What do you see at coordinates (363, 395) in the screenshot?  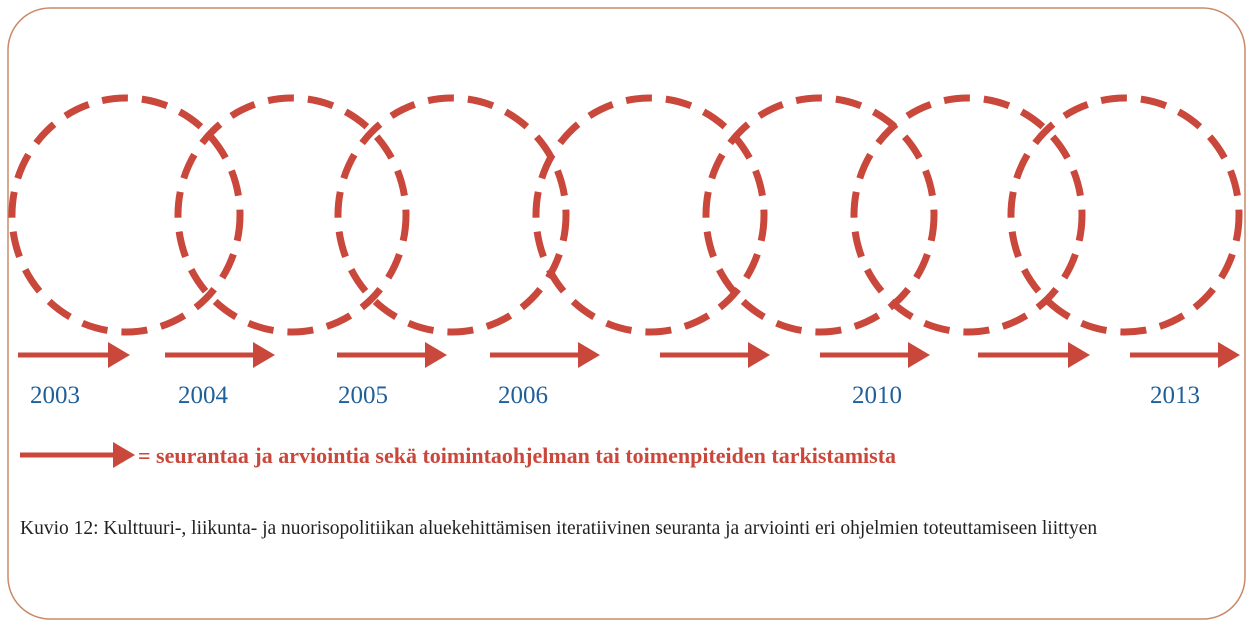 I see `year-label: 2005` at bounding box center [363, 395].